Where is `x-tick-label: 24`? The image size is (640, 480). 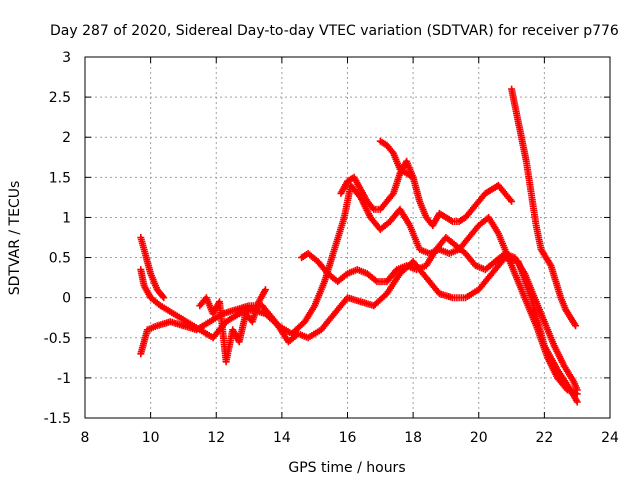
x-tick-label: 24 is located at coordinates (610, 438).